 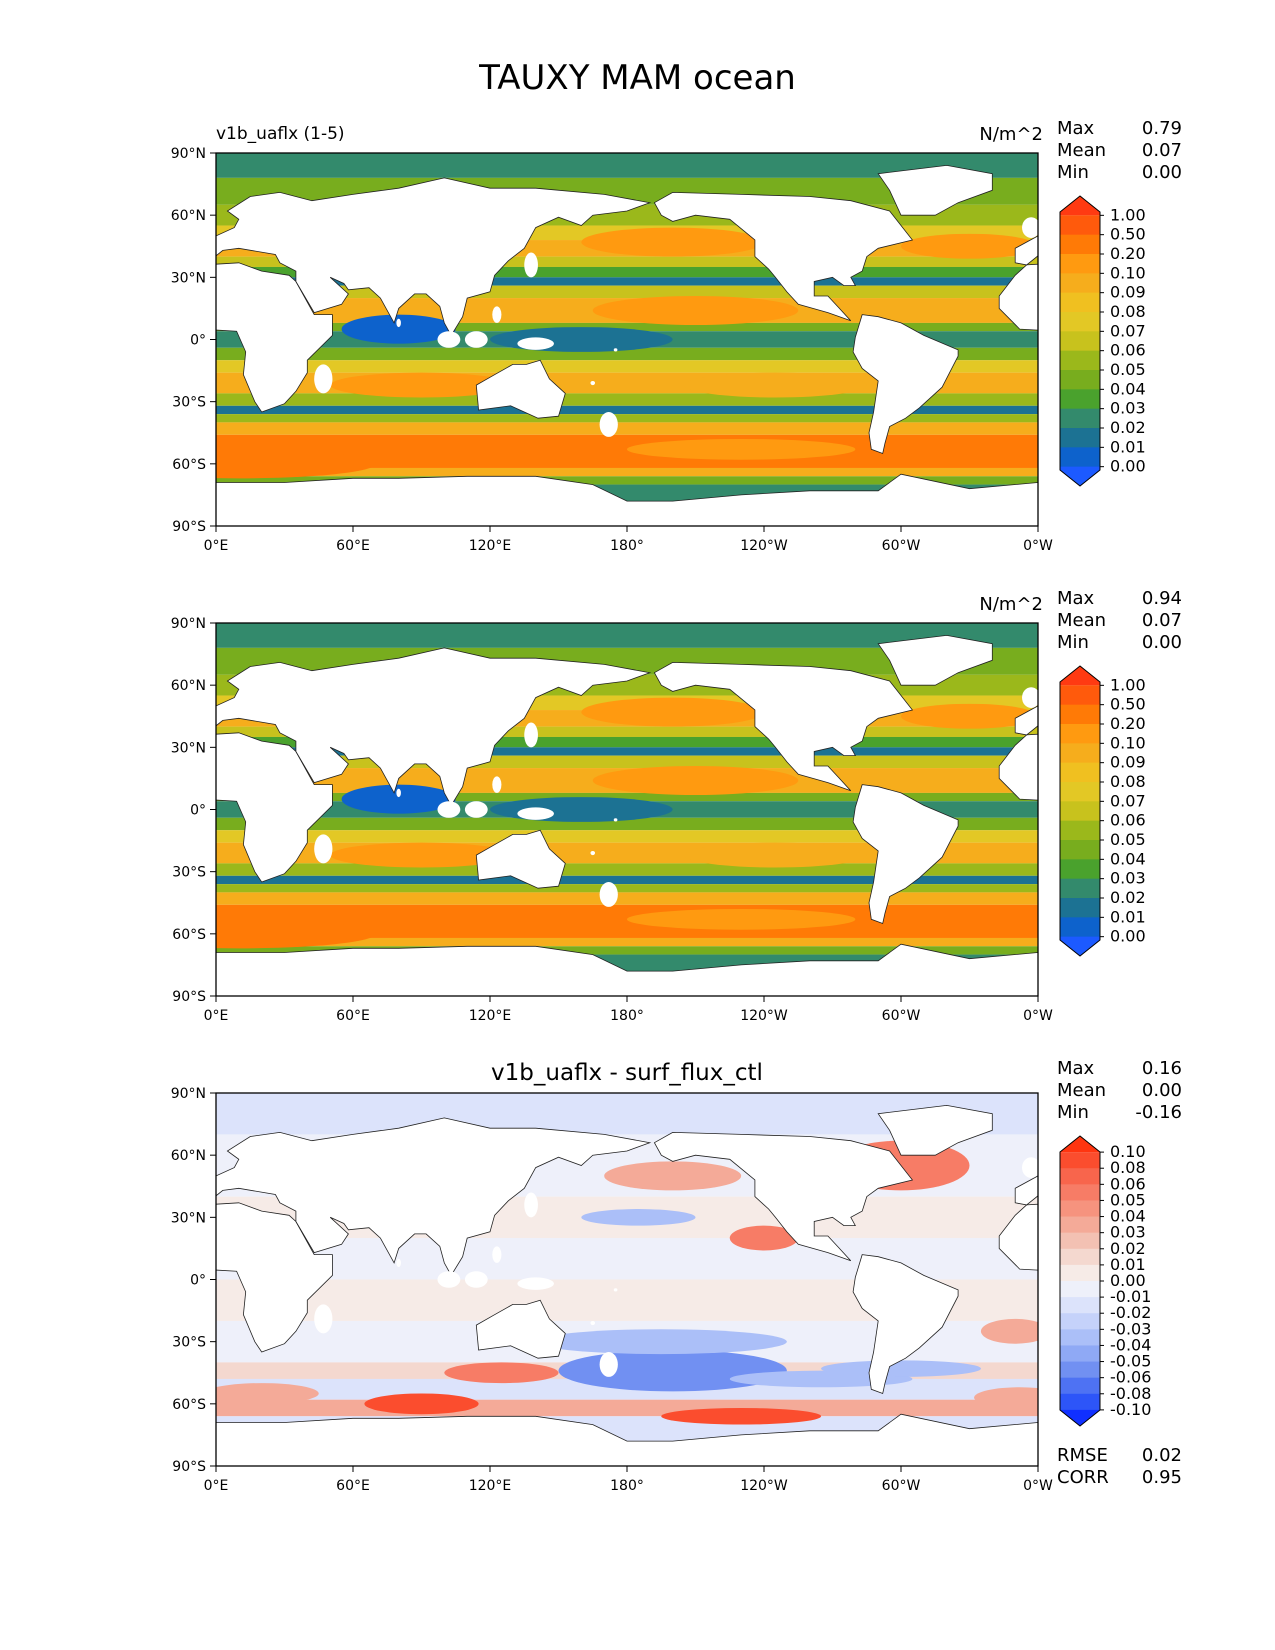 I want to click on lat-tick-label: 60°N, so click(x=188, y=216).